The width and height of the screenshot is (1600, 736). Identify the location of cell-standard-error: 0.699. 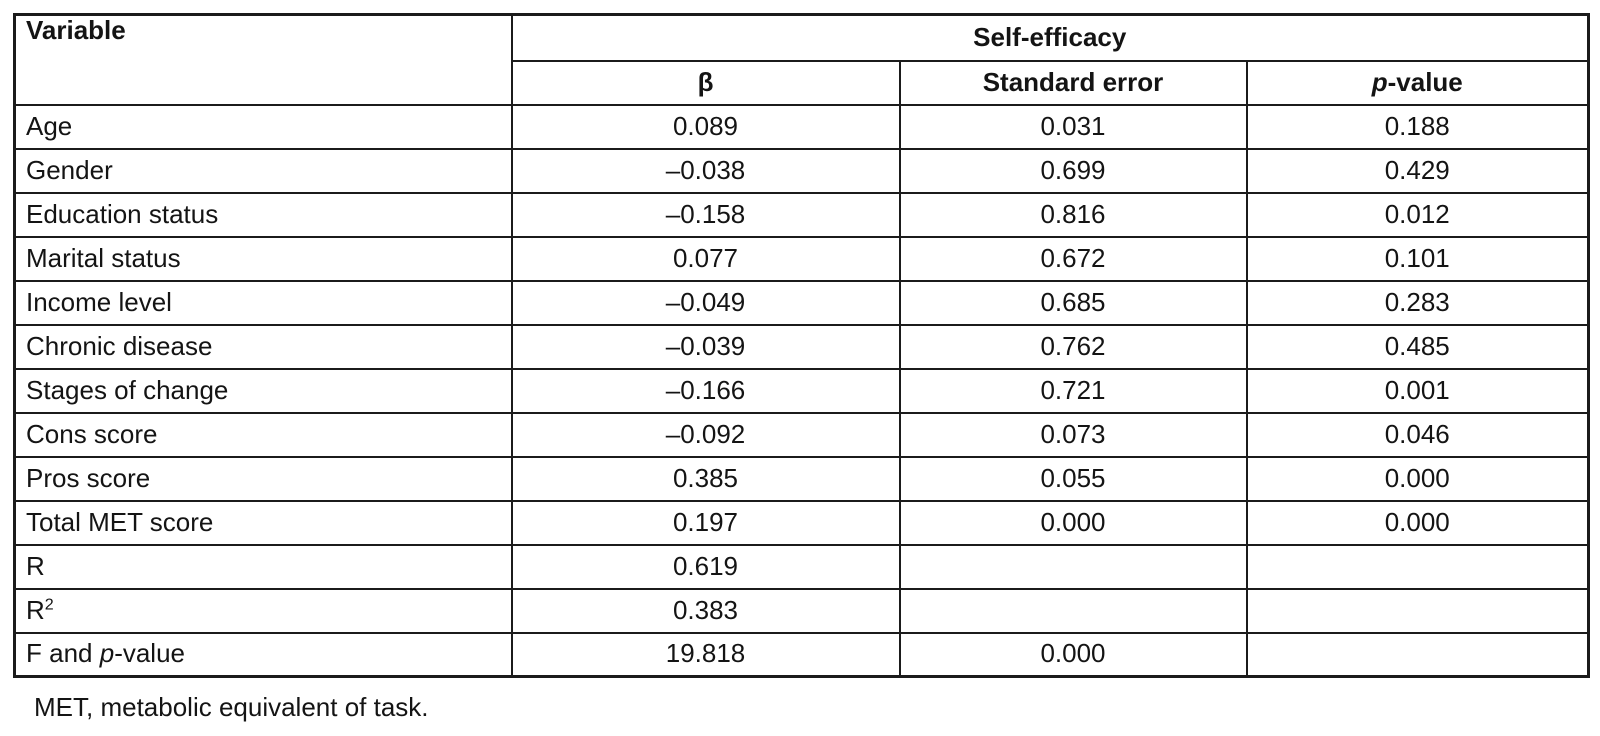
(1073, 170).